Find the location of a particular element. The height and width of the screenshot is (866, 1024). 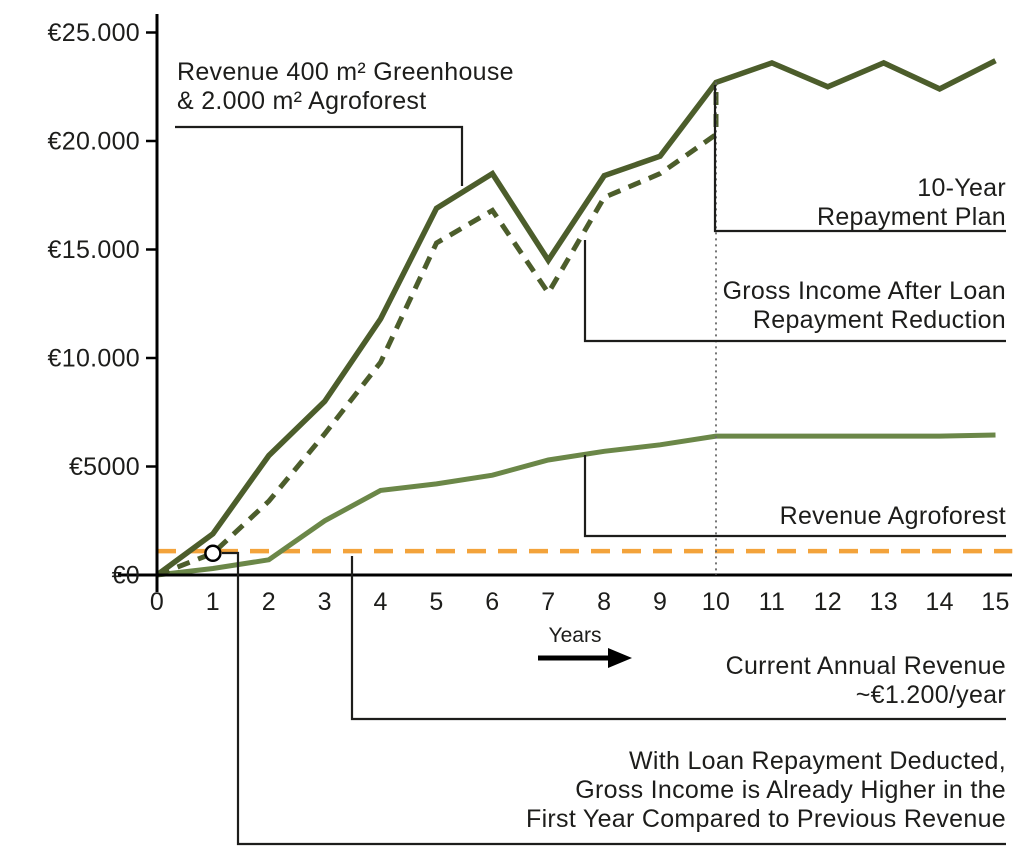

annotation-agroforest: Revenue Agroforest is located at coordinates (893, 516).